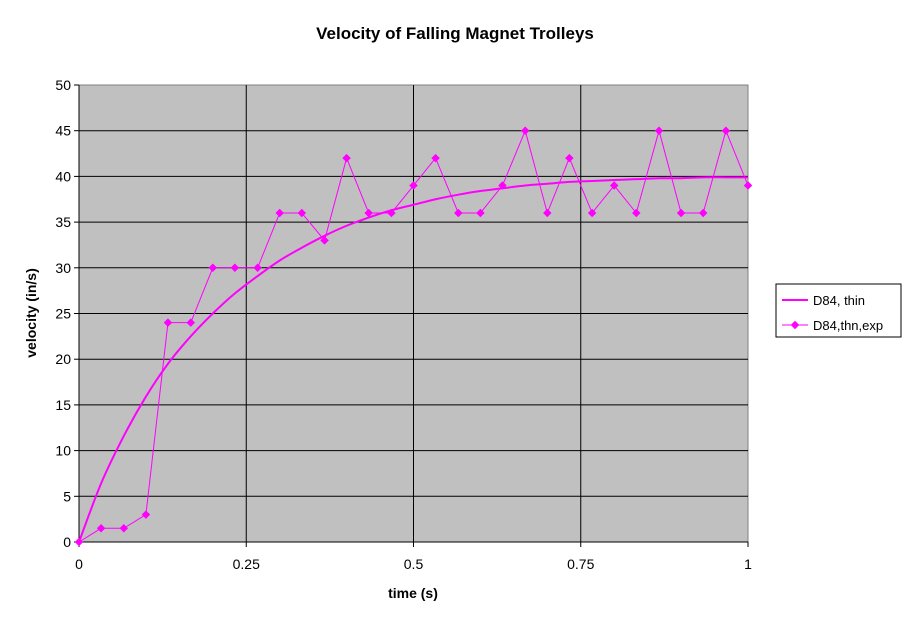  I want to click on x-tick-label: 0.5, so click(414, 564).